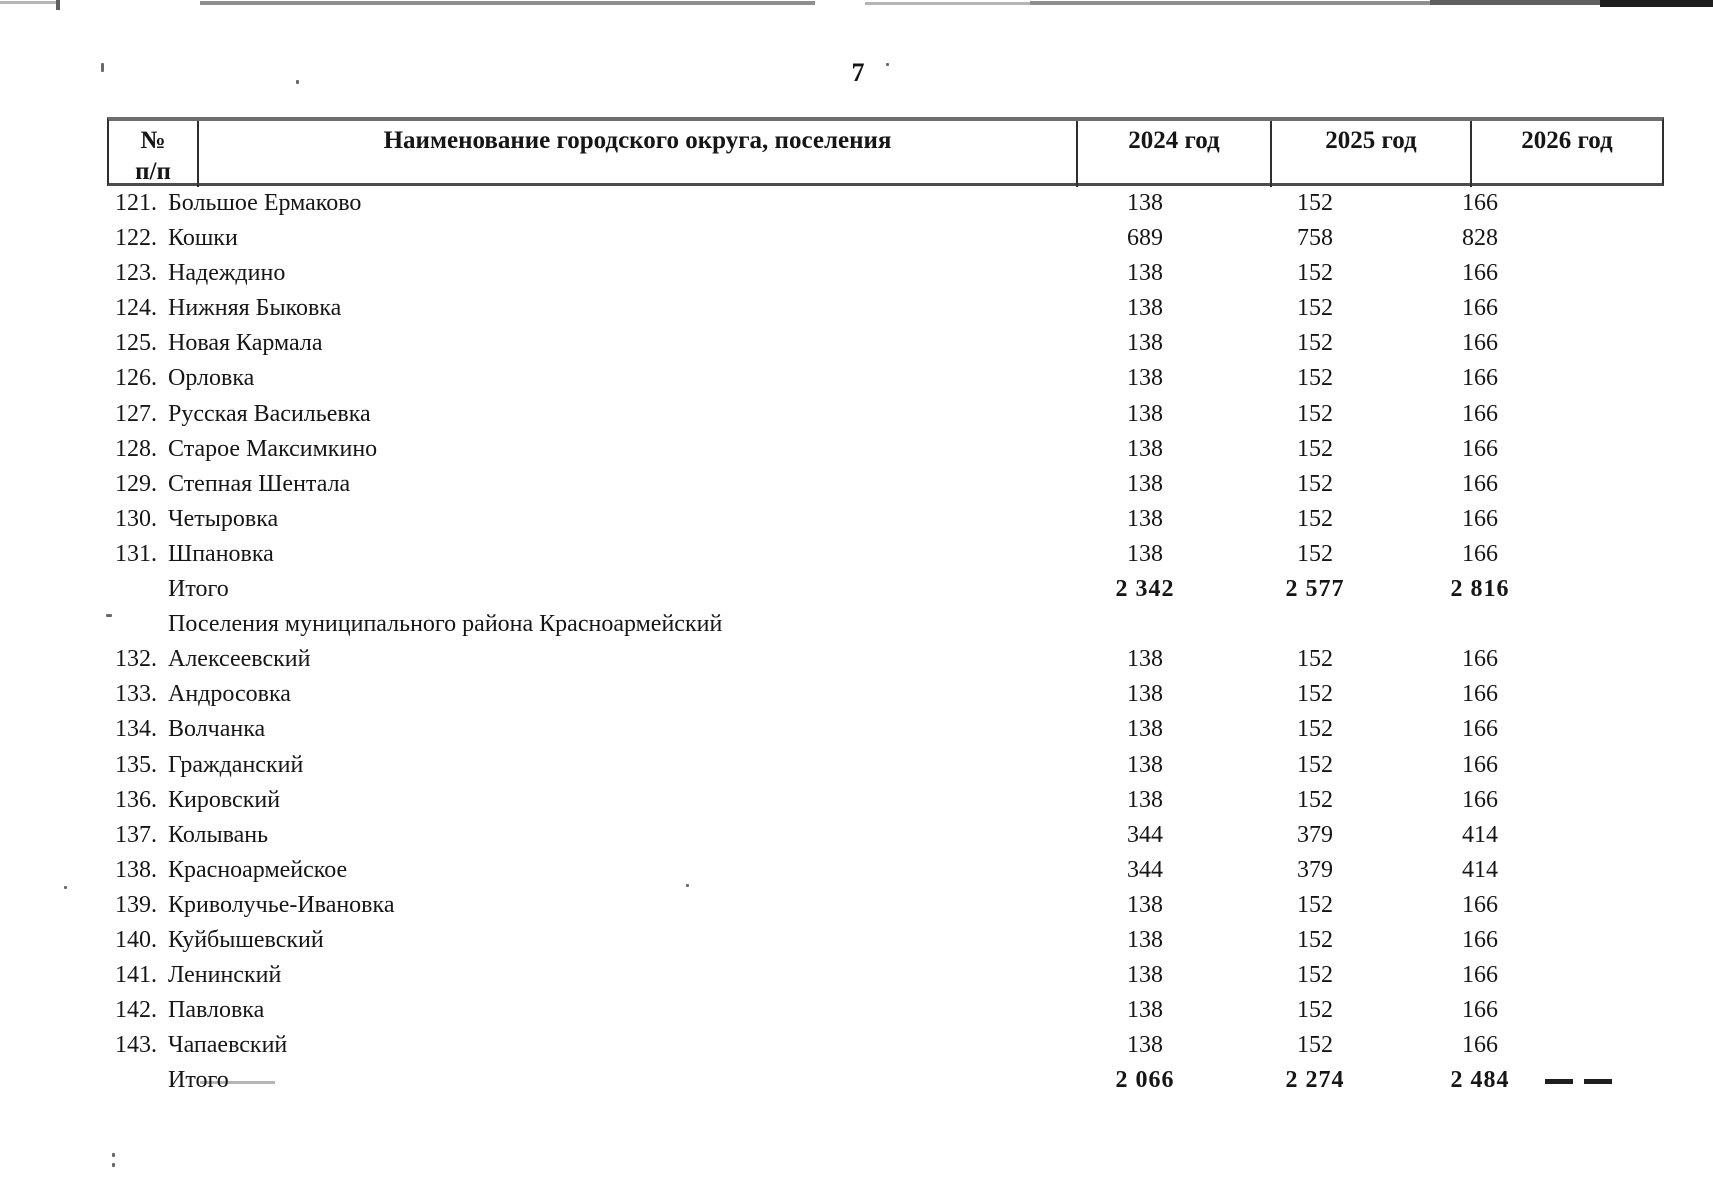  What do you see at coordinates (885, 484) in the screenshot?
I see `table-row: 129. Степная Шентала 138 152 166` at bounding box center [885, 484].